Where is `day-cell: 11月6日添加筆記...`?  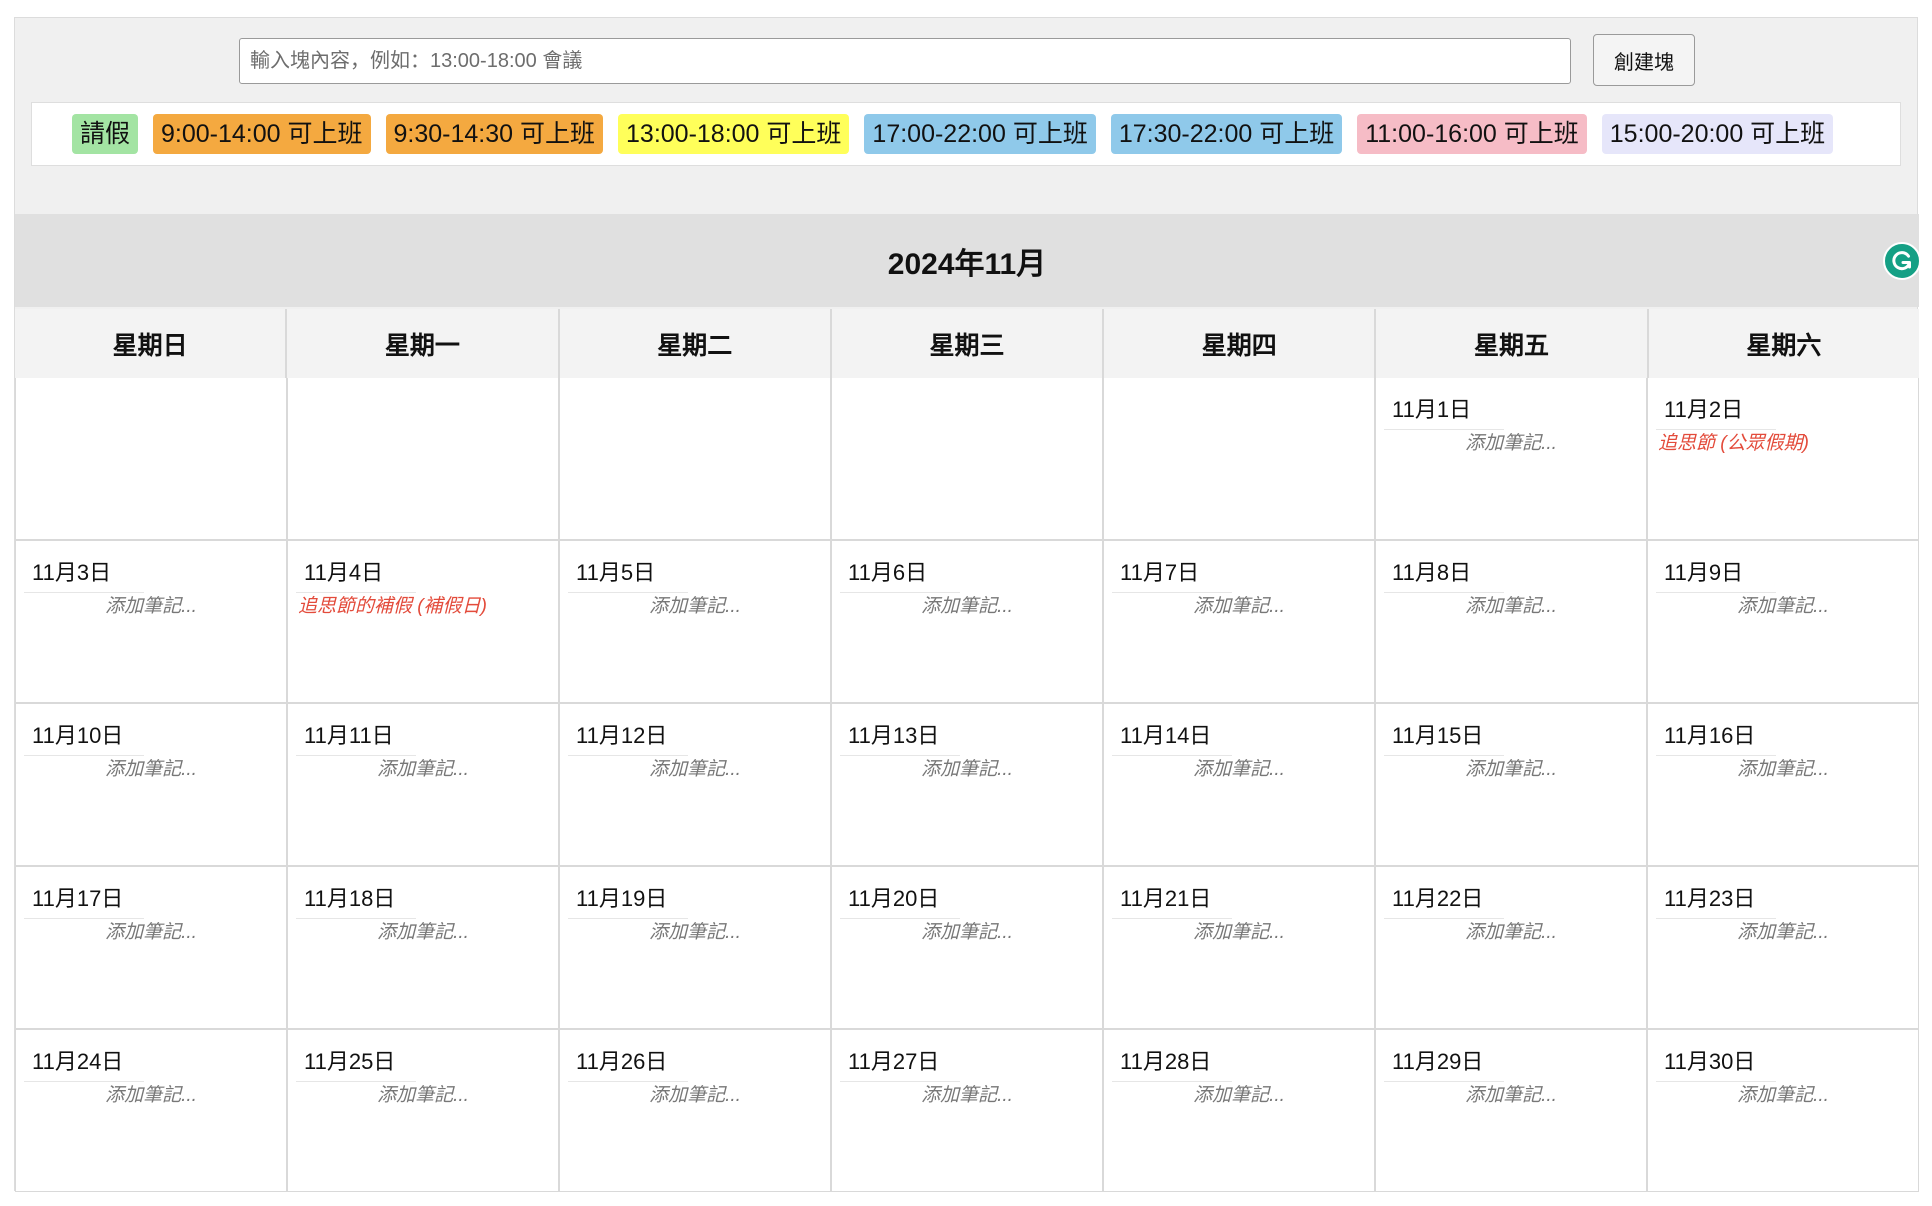 day-cell: 11月6日添加筆記... is located at coordinates (967, 621).